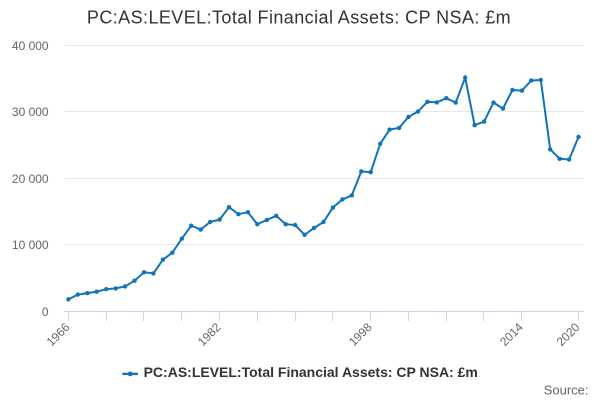 The image size is (600, 400). I want to click on svg-text: 0, so click(45, 312).